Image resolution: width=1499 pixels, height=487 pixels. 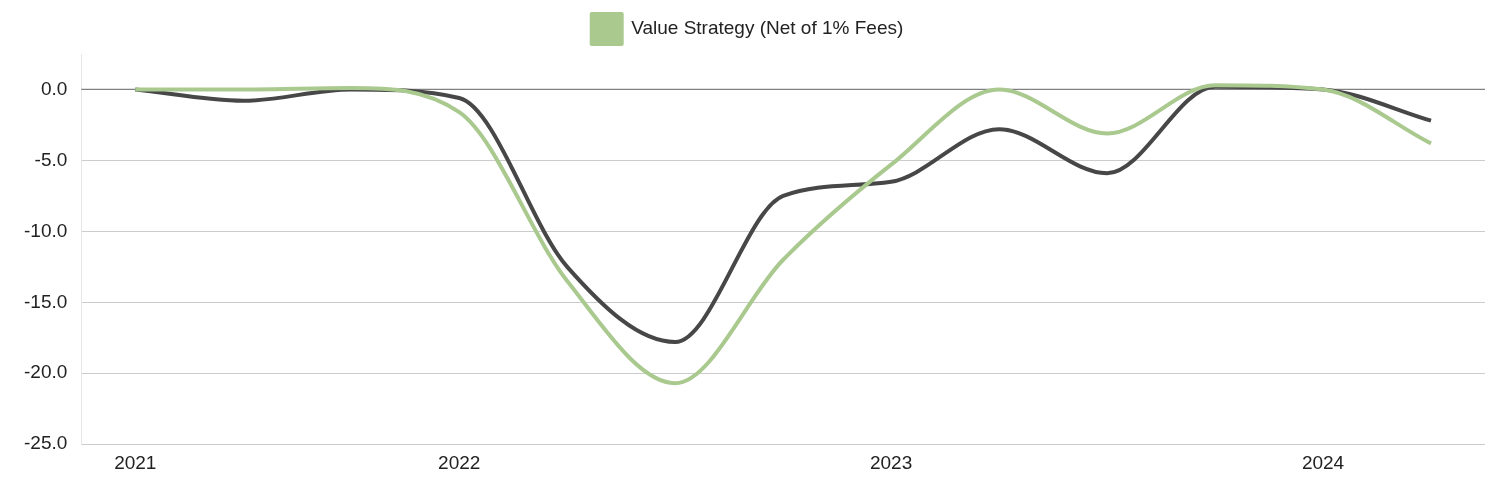 I want to click on y-tick-label: -5.0, so click(x=51, y=159).